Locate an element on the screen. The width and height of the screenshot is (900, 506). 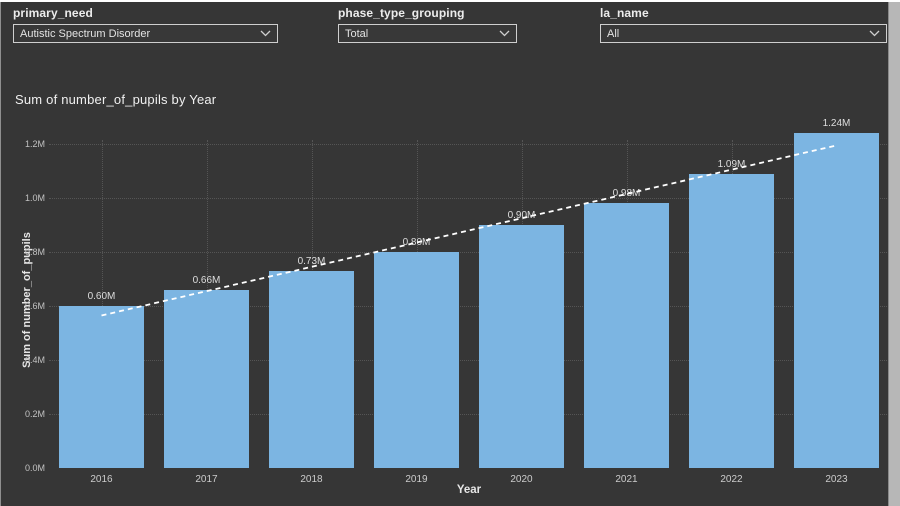
filter-group-primary-need: primary_need Autistic Spectrum Disorder is located at coordinates (145, 24).